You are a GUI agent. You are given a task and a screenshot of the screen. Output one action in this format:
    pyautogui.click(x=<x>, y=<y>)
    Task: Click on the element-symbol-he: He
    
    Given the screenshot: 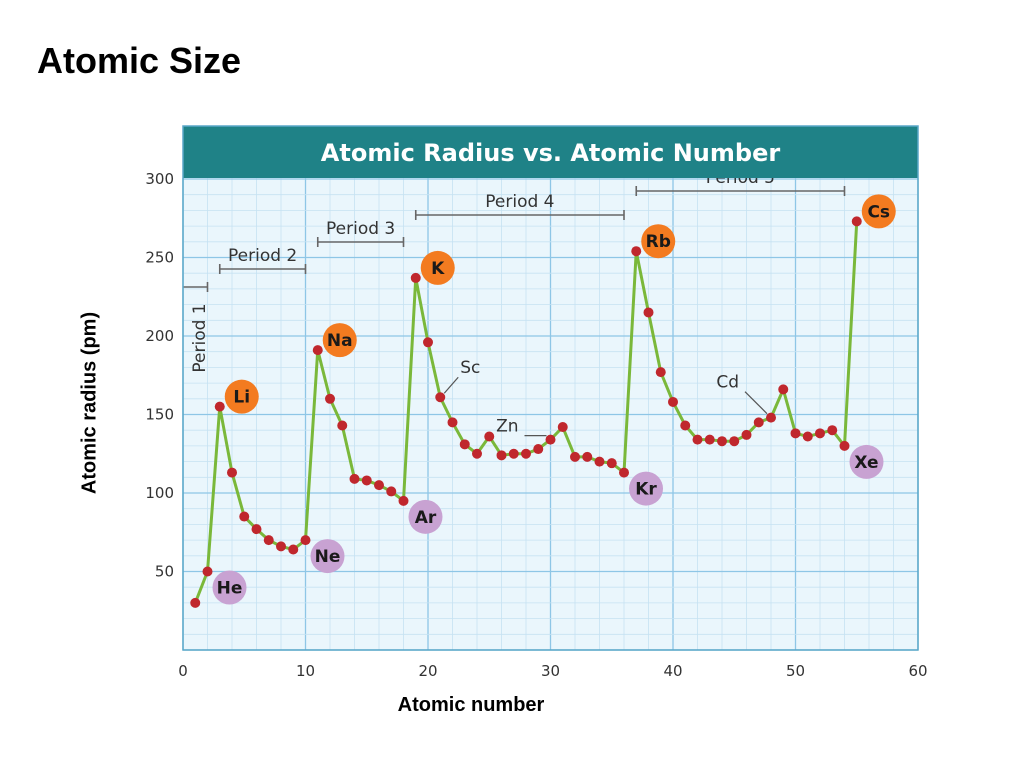 What is the action you would take?
    pyautogui.click(x=230, y=589)
    